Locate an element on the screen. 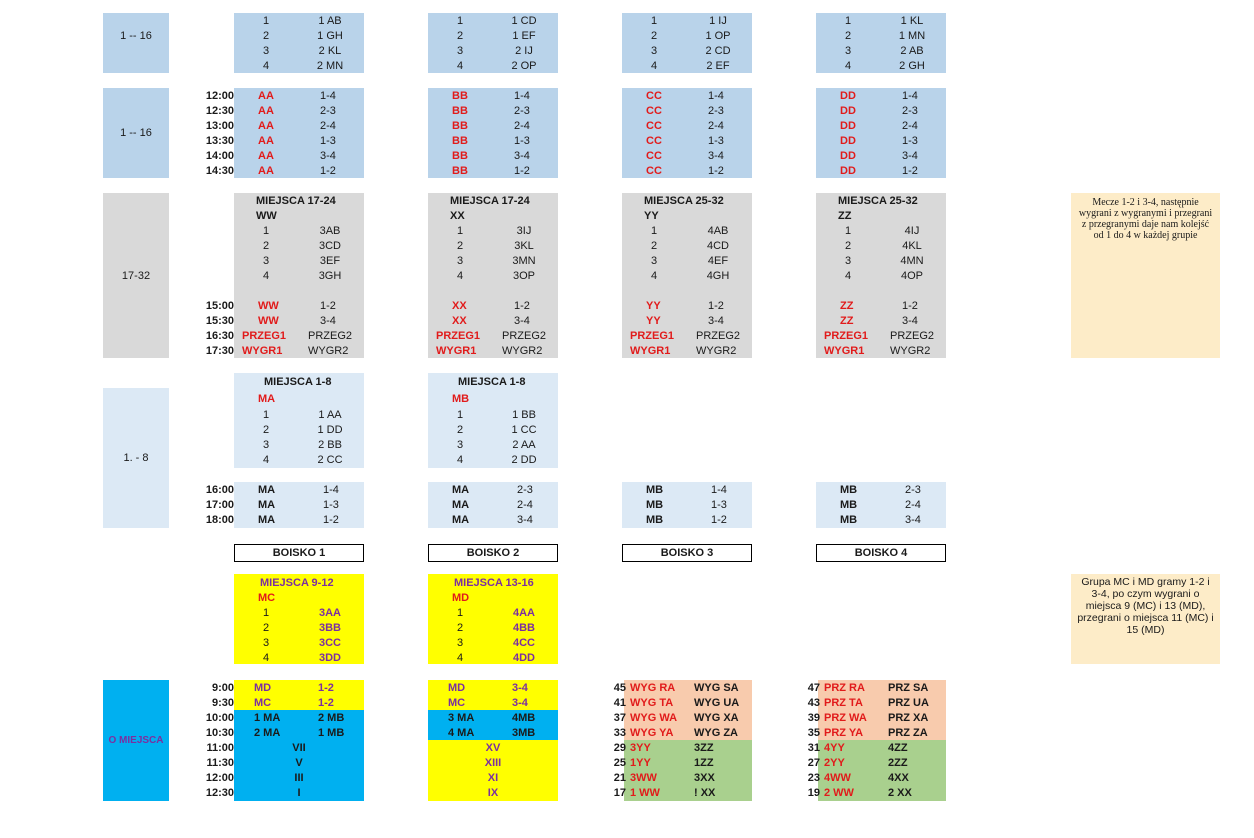 The image size is (1254, 838). team-code: 2 BB is located at coordinates (330, 445).